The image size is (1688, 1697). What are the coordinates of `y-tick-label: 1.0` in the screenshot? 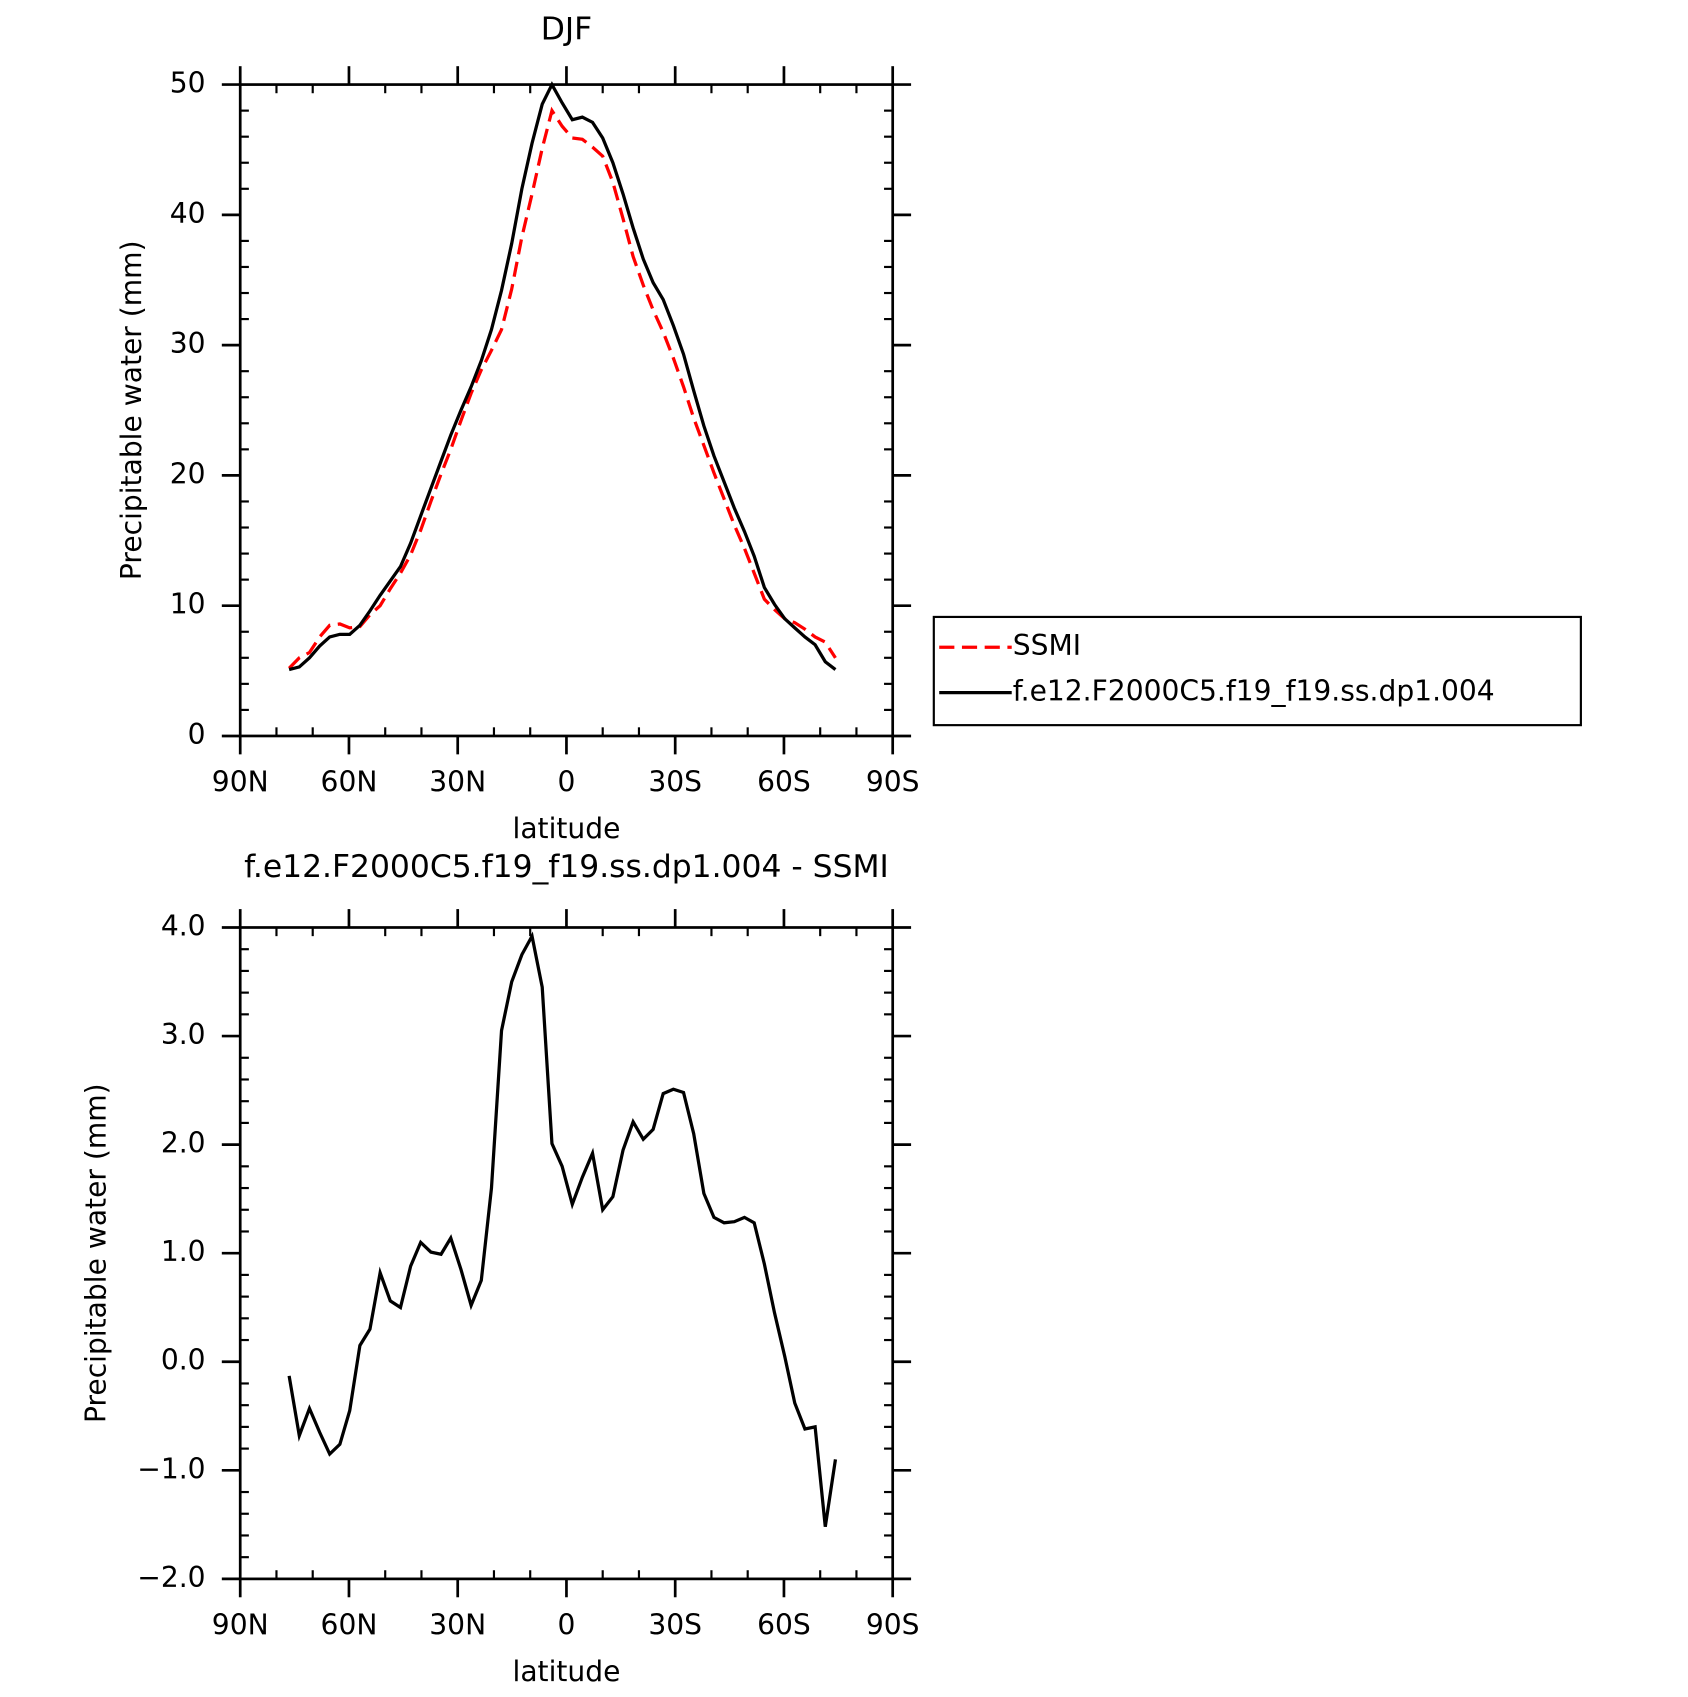 It's located at (183, 1251).